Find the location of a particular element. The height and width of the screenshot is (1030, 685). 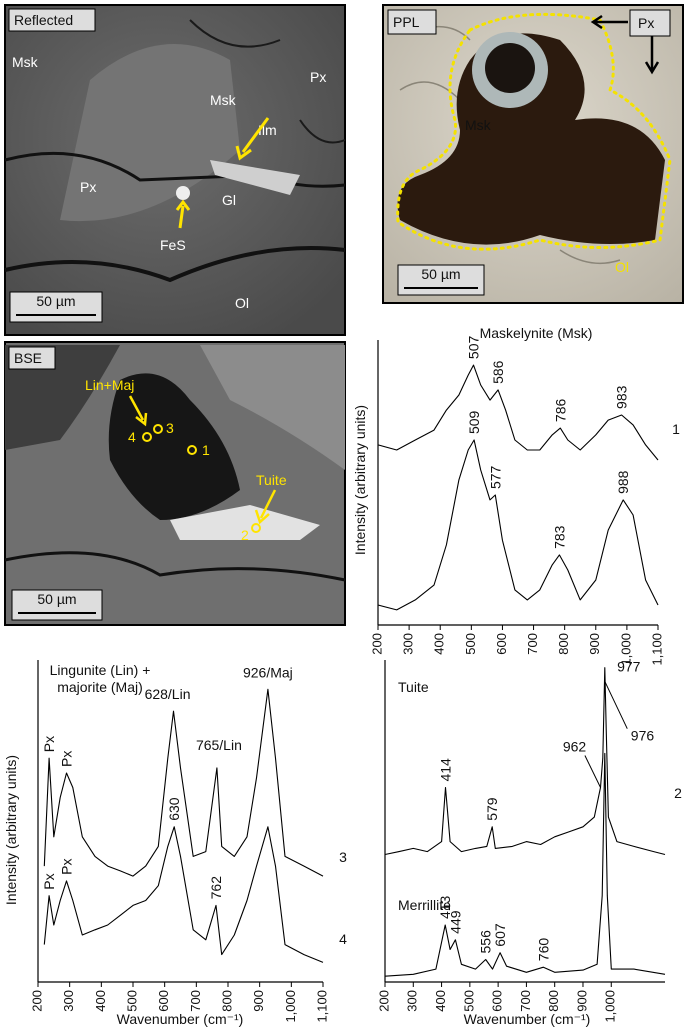

x-axis-label: Wavenumber (cm⁻¹) is located at coordinates (180, 1019).